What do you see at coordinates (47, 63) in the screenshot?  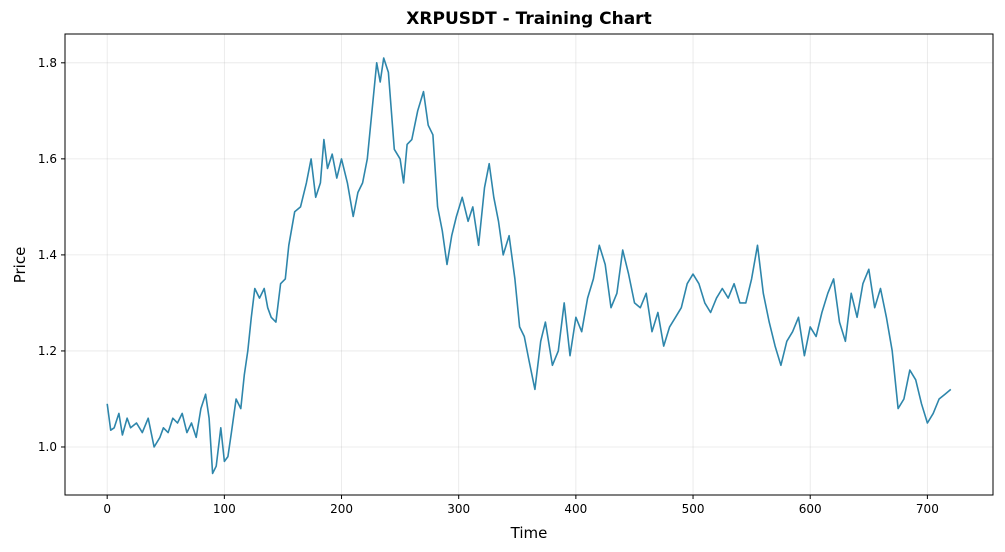 I see `y-tick-label: 1.8` at bounding box center [47, 63].